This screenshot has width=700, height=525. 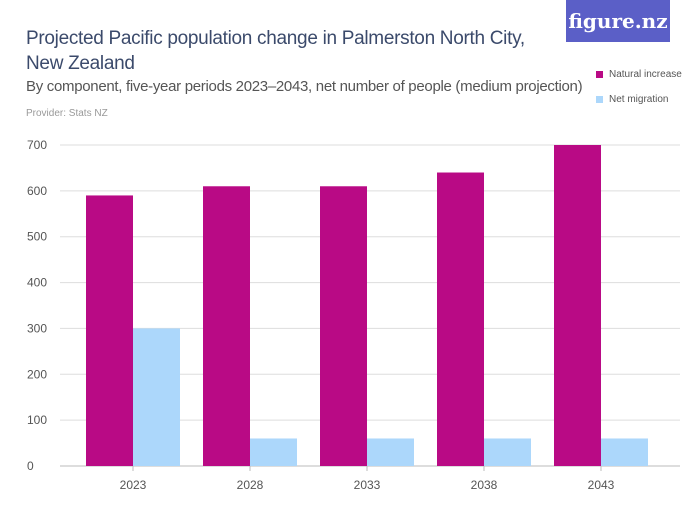 I want to click on y-tick-label: 100, so click(x=37, y=420).